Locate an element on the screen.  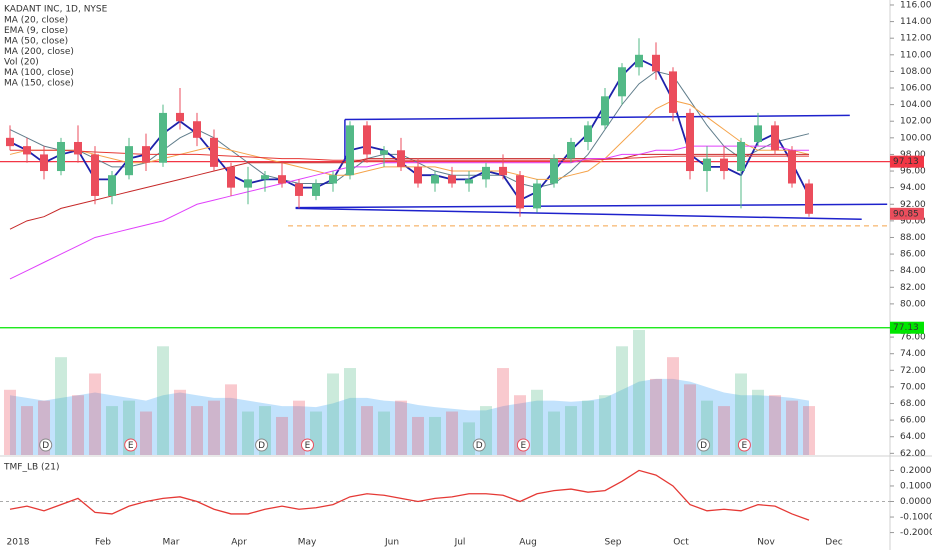
x-tick-label: Apr is located at coordinates (239, 543).